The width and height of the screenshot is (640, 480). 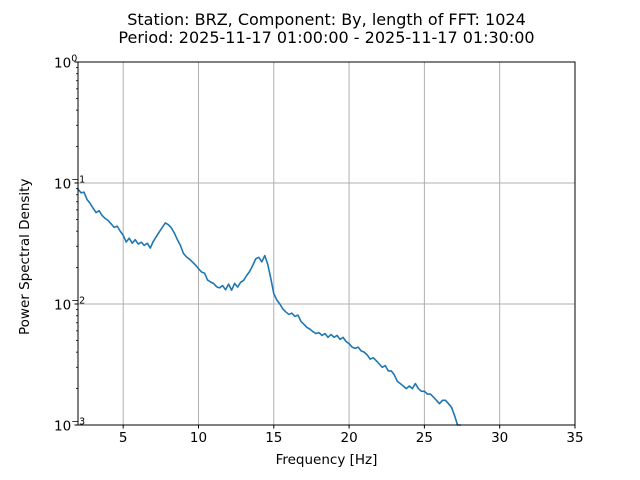 What do you see at coordinates (326, 460) in the screenshot?
I see `x-axis-label: Frequency [Hz]` at bounding box center [326, 460].